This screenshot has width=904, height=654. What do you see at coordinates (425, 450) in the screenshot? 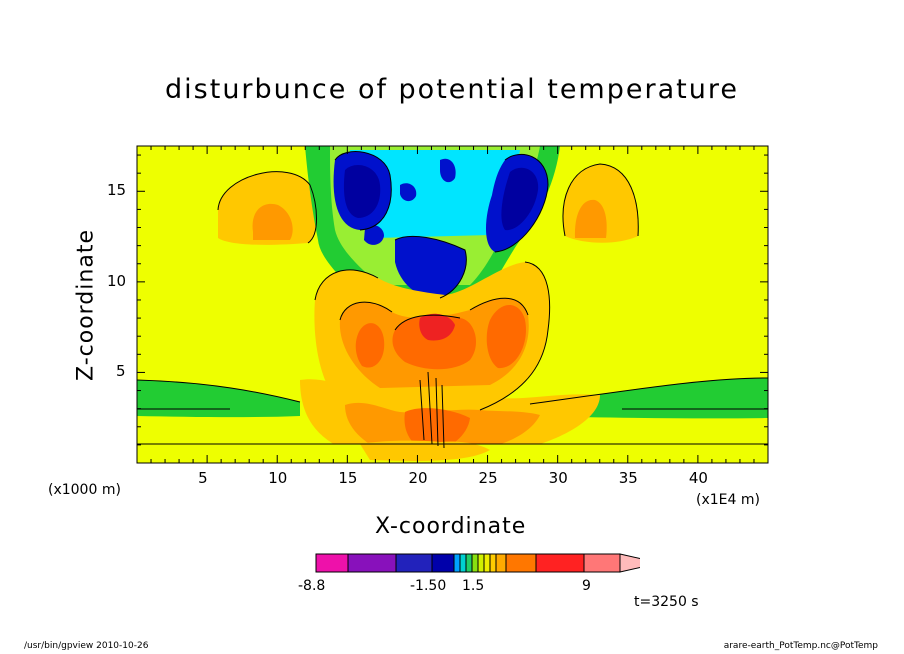
I see `contour-surface-plume-base` at bounding box center [425, 450].